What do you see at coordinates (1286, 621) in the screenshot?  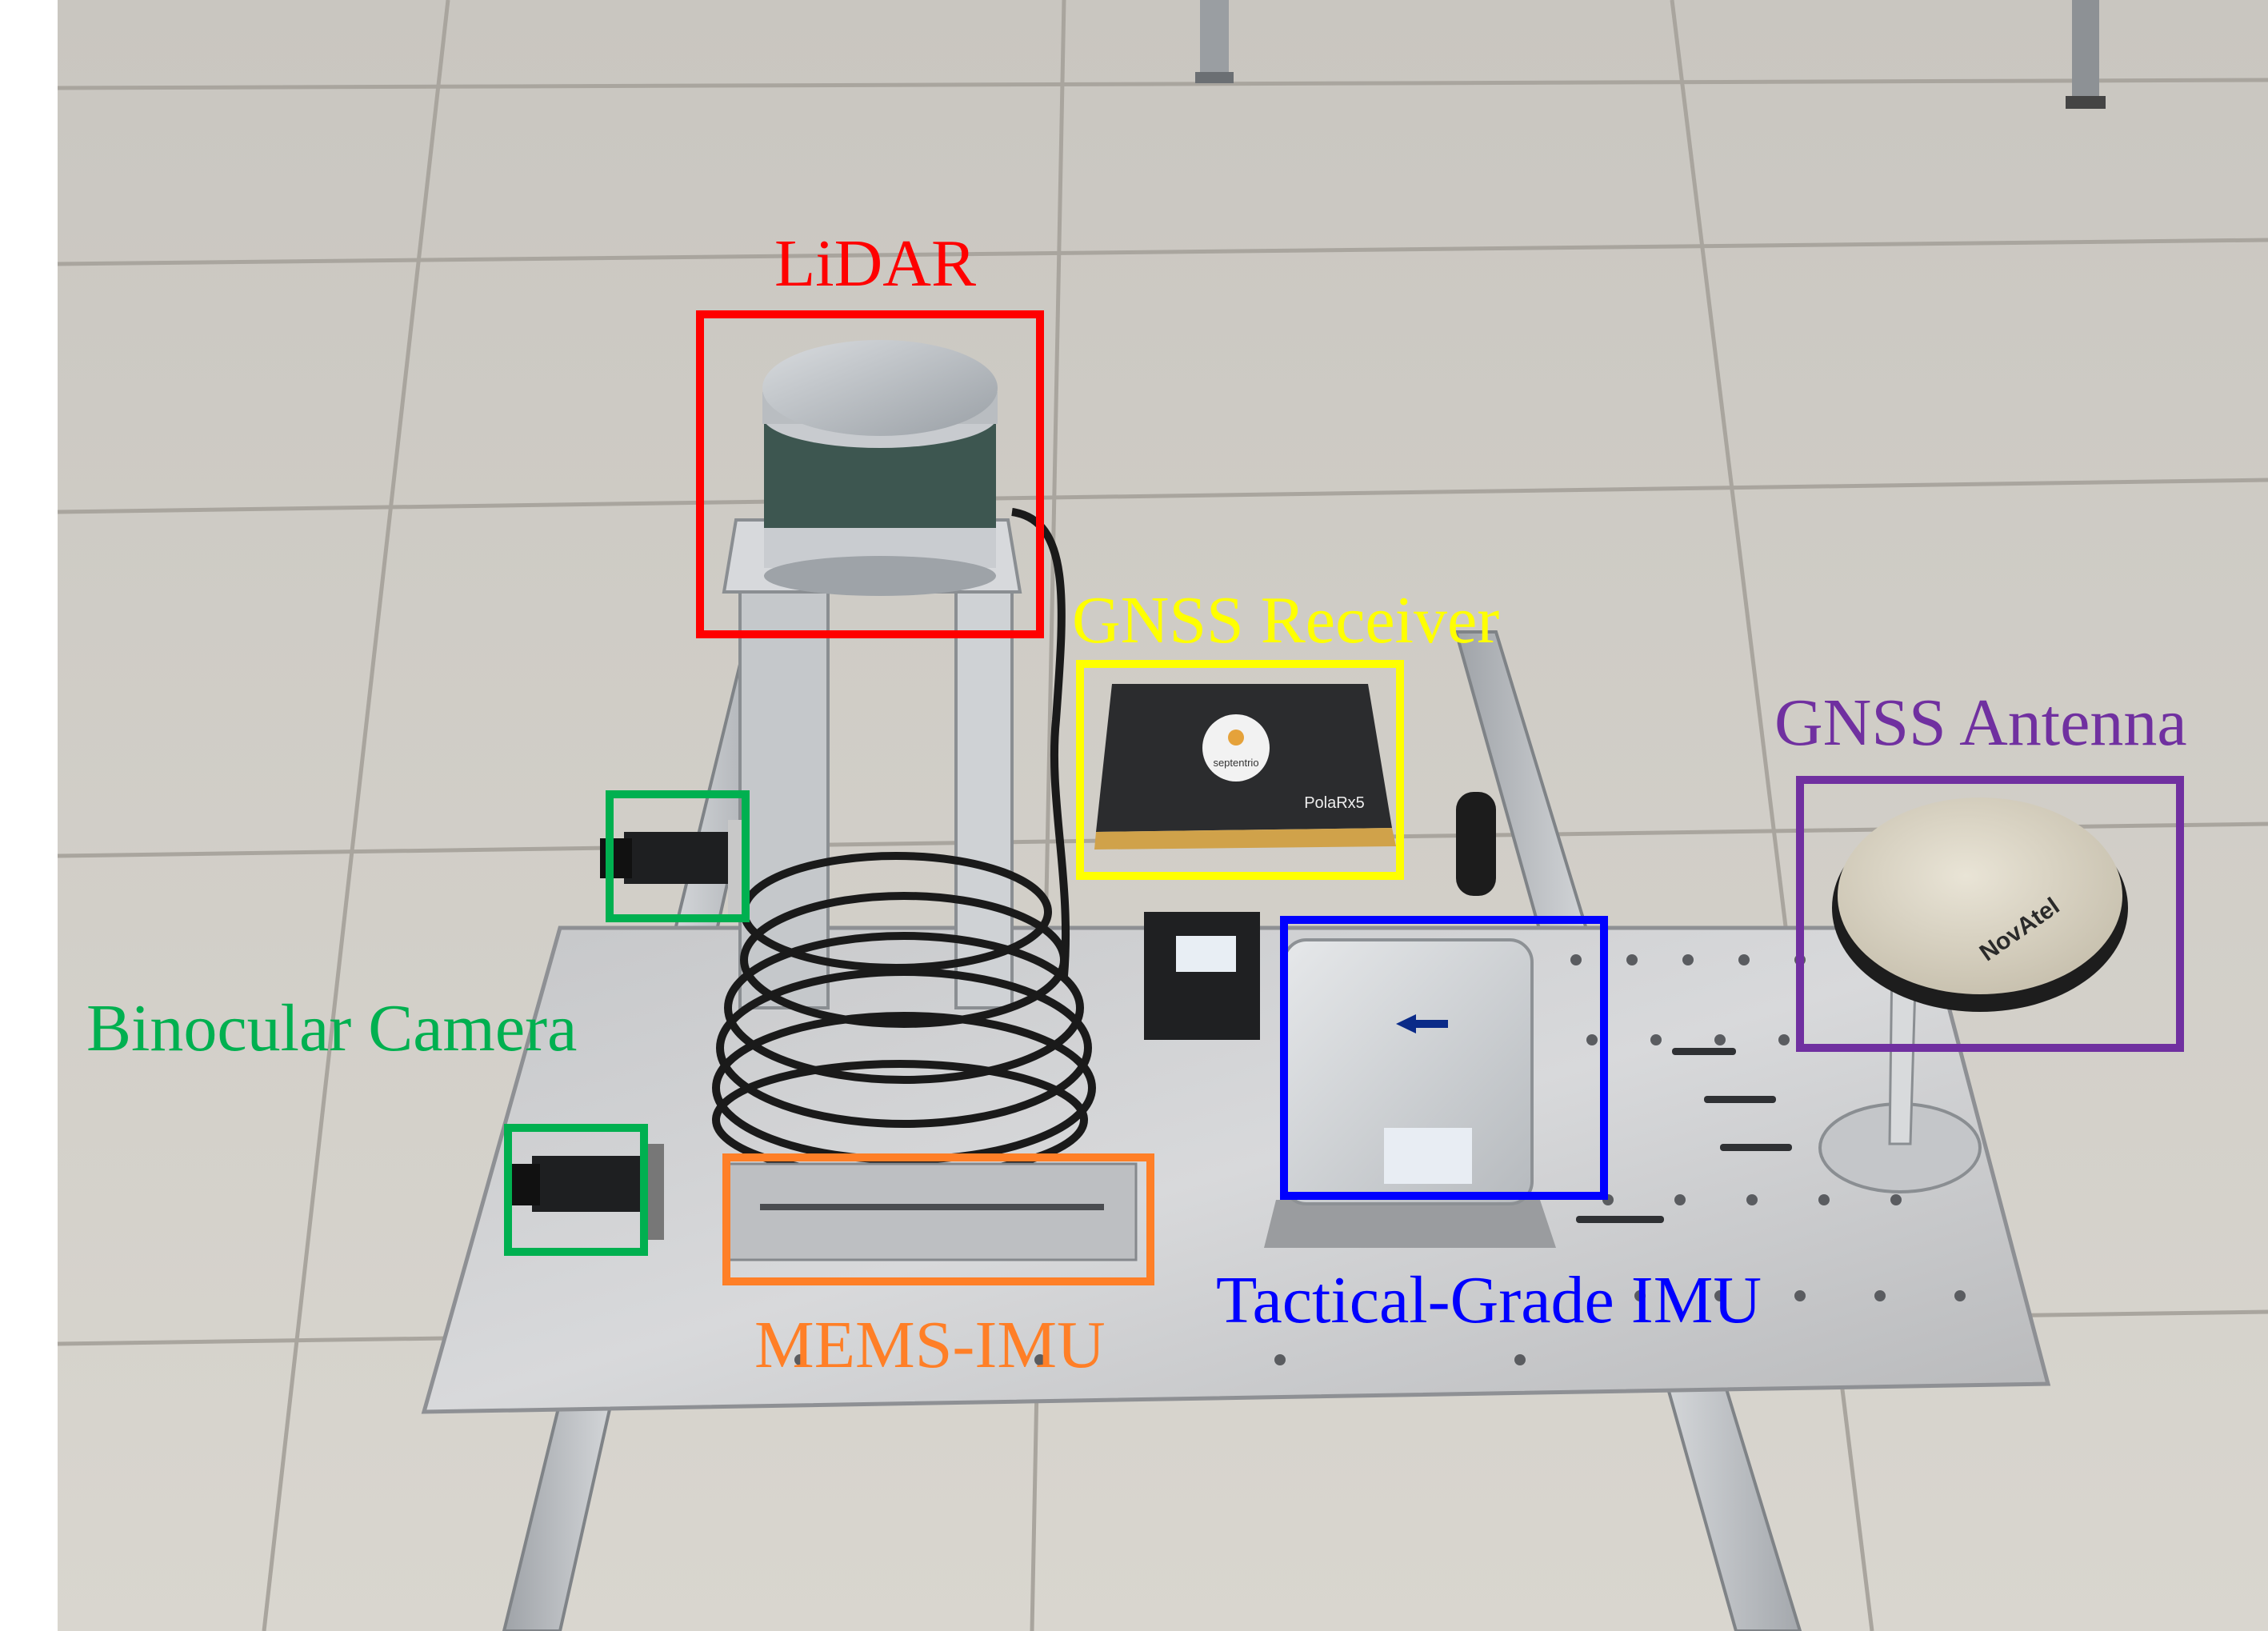 I see `gnss-receiver-label: GNSS Receiver` at bounding box center [1286, 621].